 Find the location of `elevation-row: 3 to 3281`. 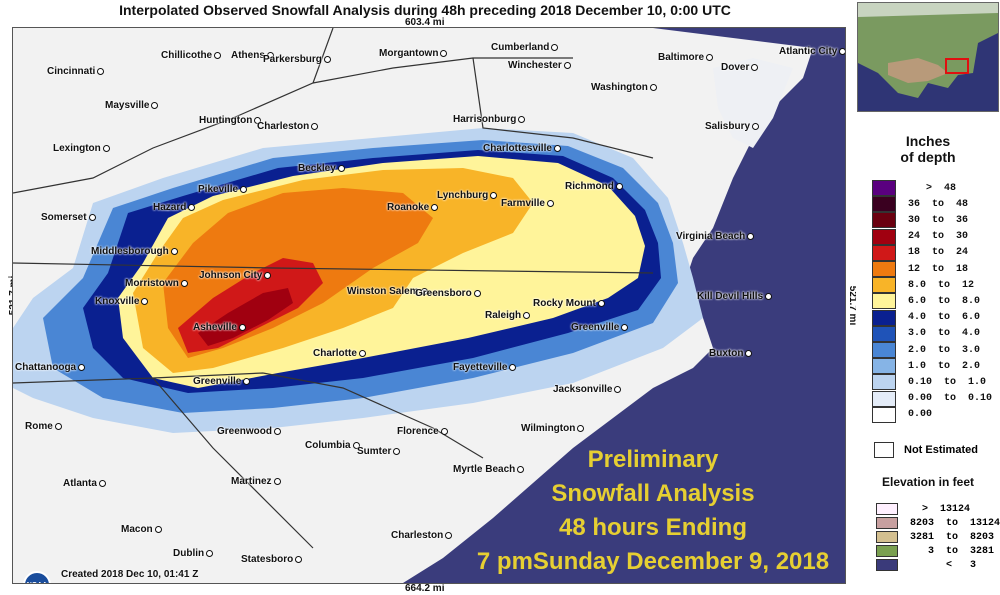

elevation-row: 3 to 3281 is located at coordinates (935, 551).